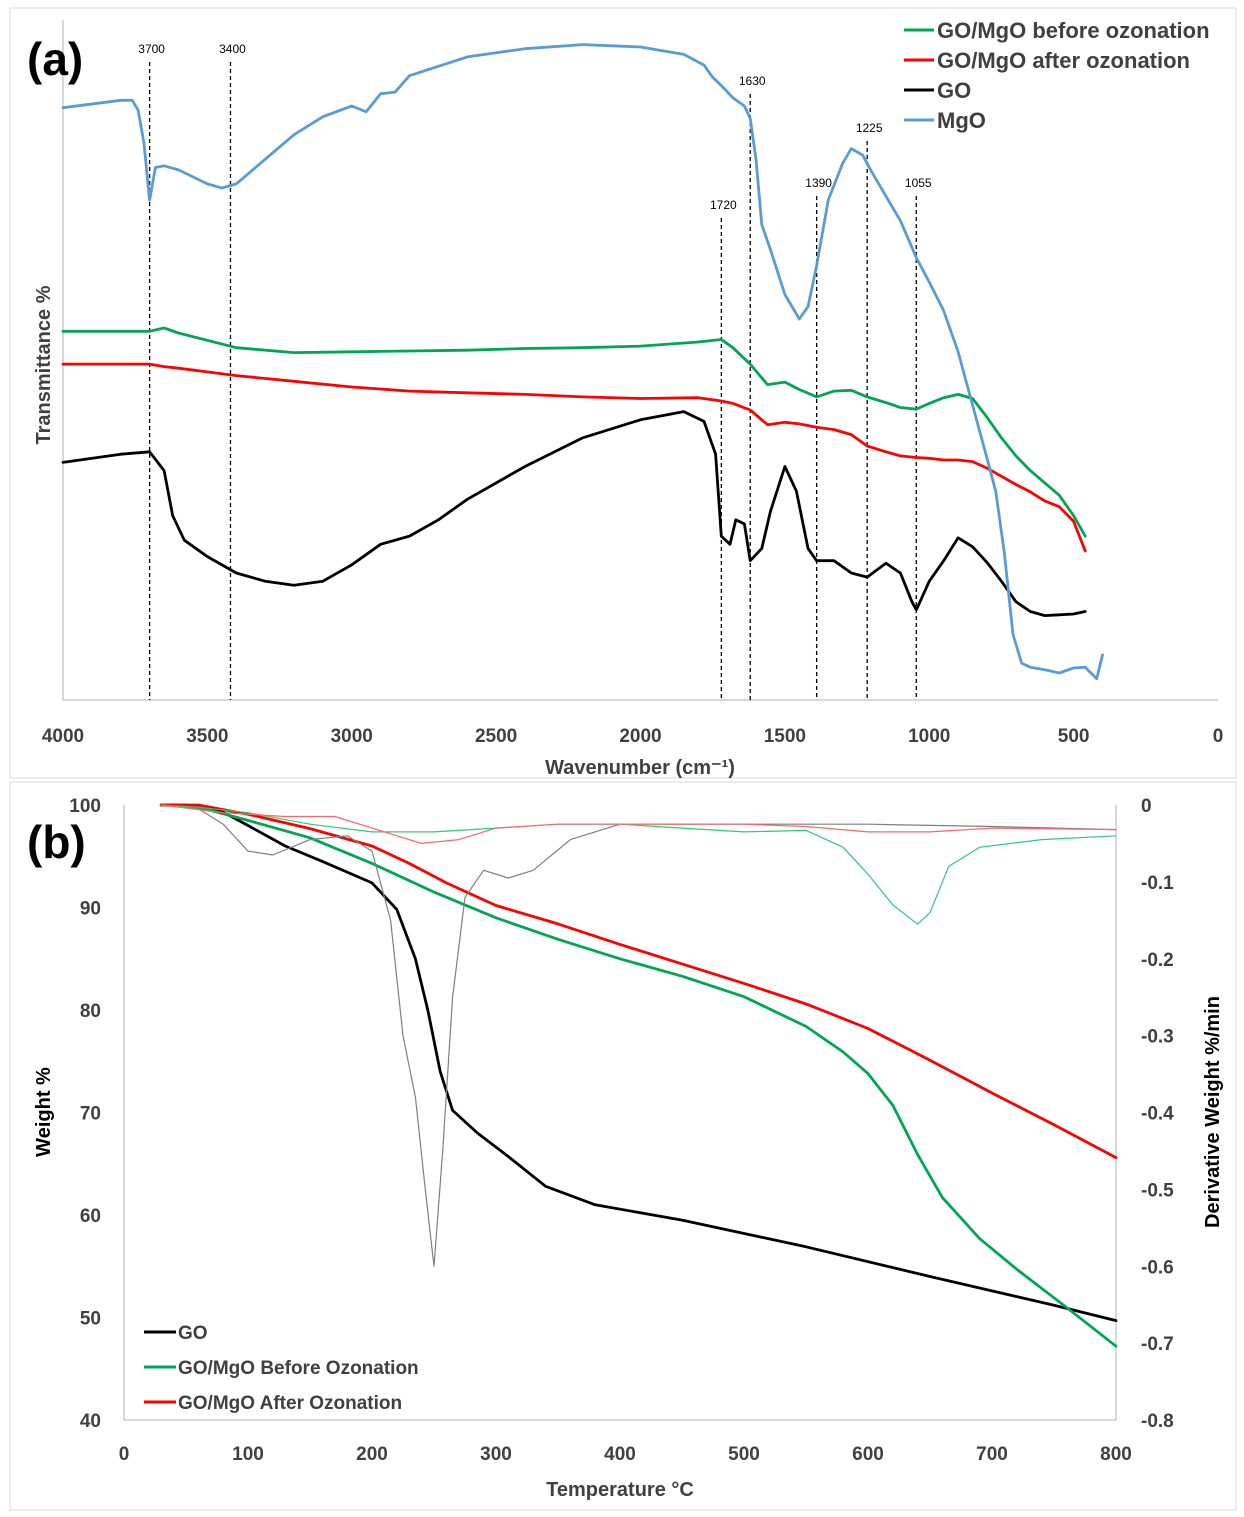  I want to click on panel-a-x-tick-label: 1500, so click(785, 736).